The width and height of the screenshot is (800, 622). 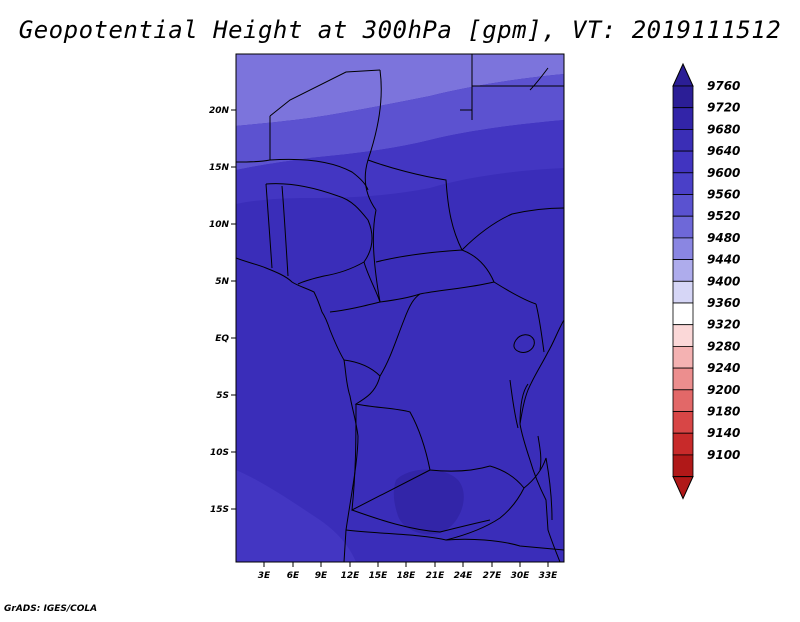 I want to click on lat-label-10n: 10N, so click(x=219, y=225).